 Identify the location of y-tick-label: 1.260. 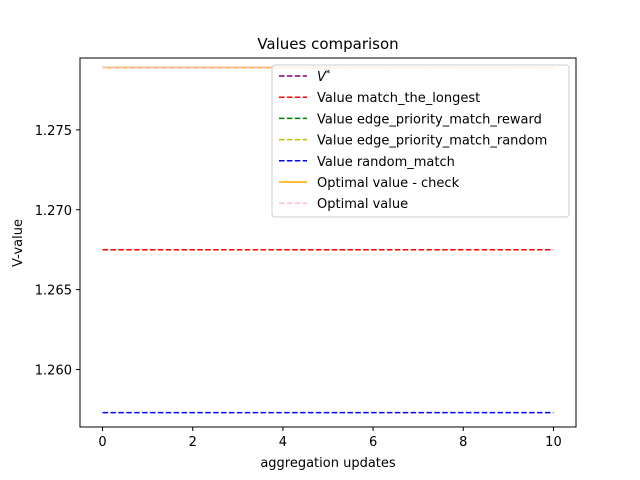
(53, 370).